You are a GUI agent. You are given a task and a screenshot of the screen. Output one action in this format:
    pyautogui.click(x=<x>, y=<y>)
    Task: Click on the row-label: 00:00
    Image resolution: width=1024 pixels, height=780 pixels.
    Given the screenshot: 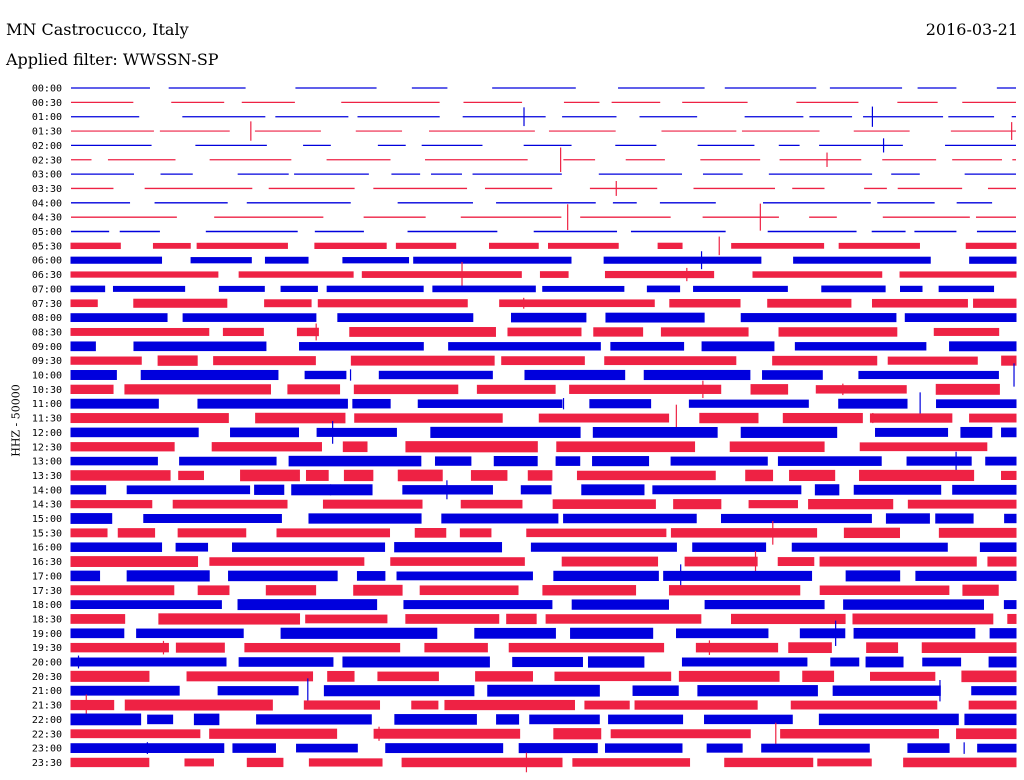 What is the action you would take?
    pyautogui.click(x=47, y=89)
    